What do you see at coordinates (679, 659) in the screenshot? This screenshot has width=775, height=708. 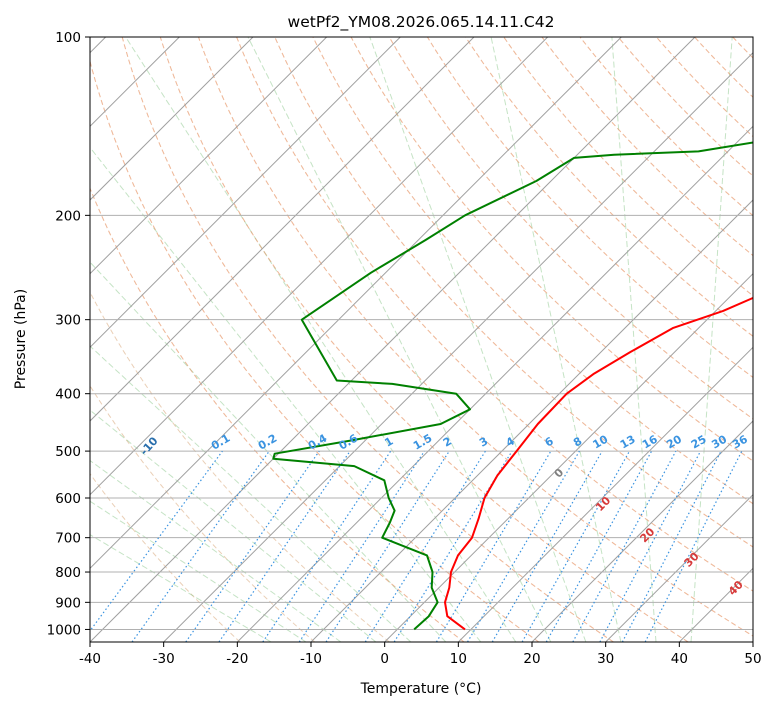 I see `x-tick-label: 40` at bounding box center [679, 659].